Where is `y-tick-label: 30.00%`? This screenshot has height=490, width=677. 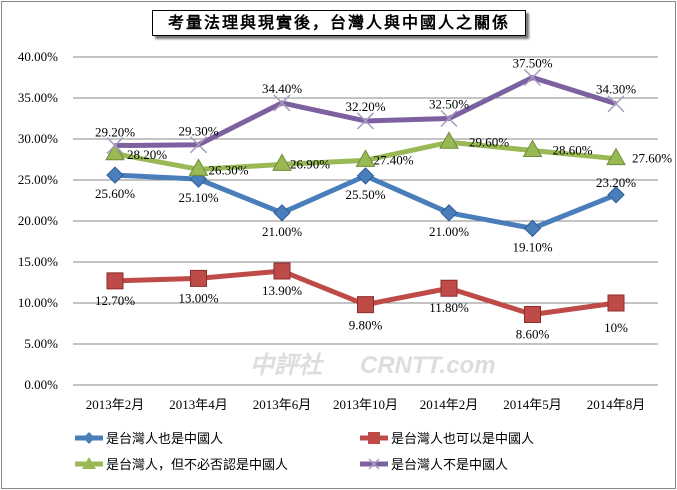 y-tick-label: 30.00% is located at coordinates (38, 138).